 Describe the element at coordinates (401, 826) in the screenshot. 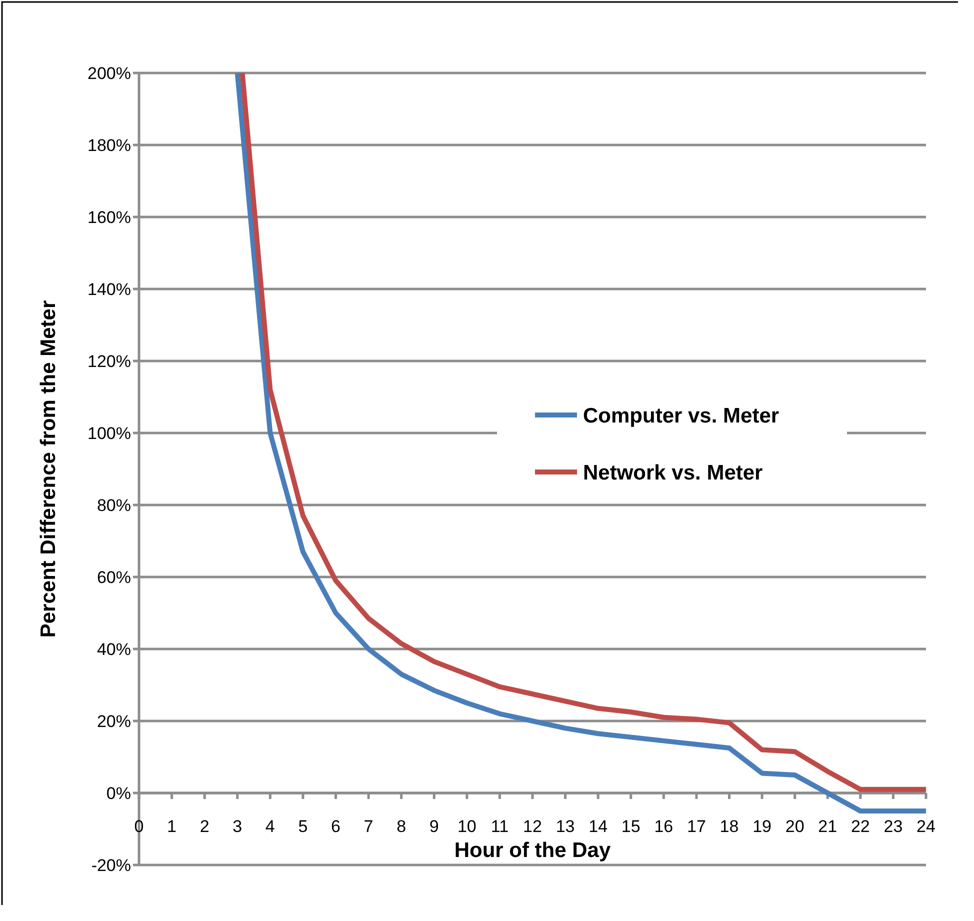

I see `x-tick-label: 8` at that location.